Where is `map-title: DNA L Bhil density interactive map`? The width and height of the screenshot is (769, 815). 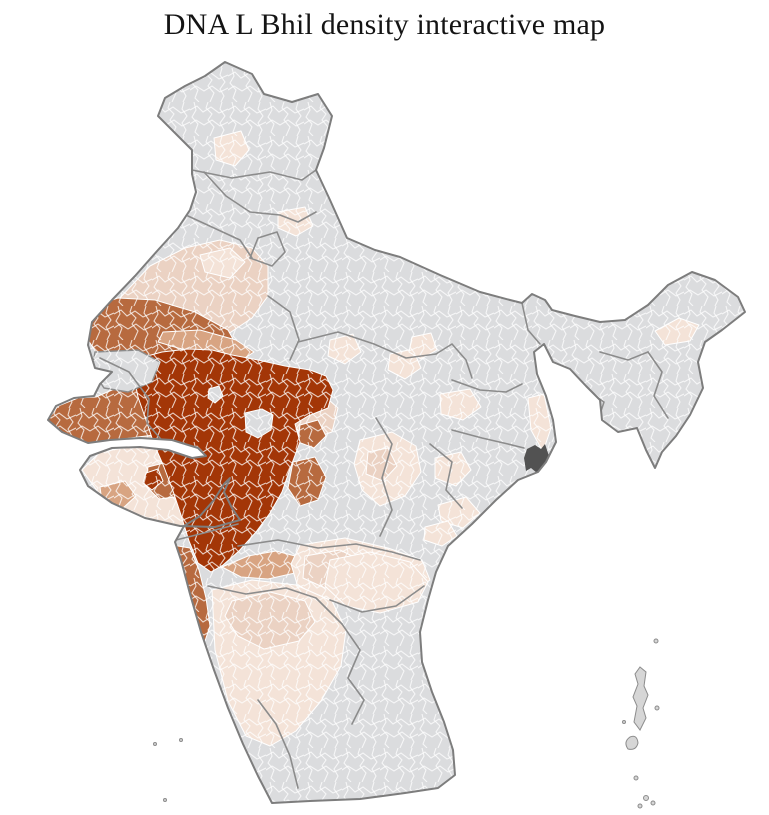
map-title: DNA L Bhil density interactive map is located at coordinates (384, 24).